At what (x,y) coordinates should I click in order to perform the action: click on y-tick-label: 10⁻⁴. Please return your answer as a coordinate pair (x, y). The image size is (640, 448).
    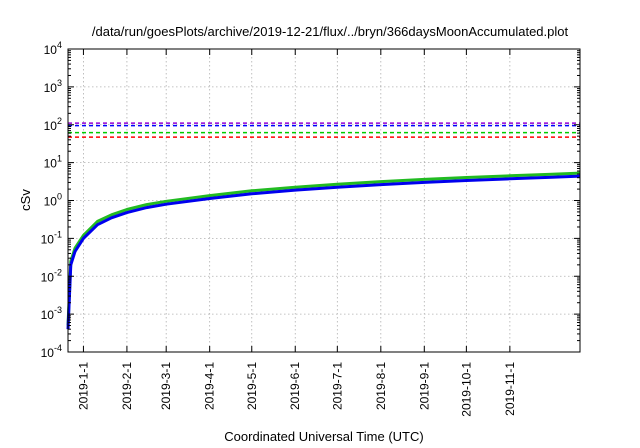
    Looking at the image, I should click on (51, 351).